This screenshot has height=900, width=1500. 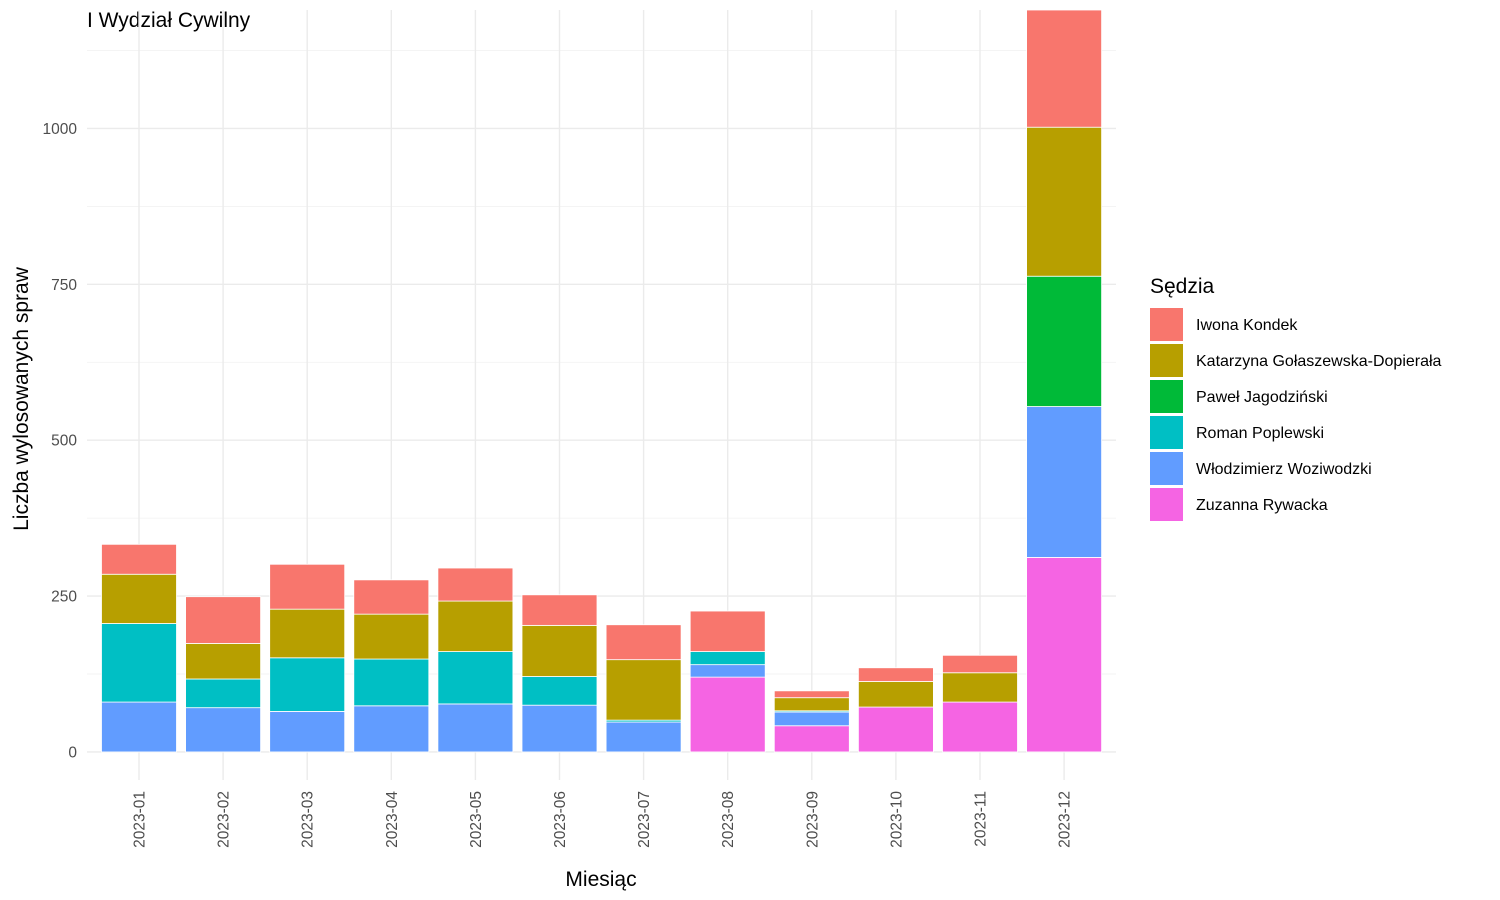 What do you see at coordinates (21, 398) in the screenshot?
I see `y-axis-title: Liczba wylosowanych spraw` at bounding box center [21, 398].